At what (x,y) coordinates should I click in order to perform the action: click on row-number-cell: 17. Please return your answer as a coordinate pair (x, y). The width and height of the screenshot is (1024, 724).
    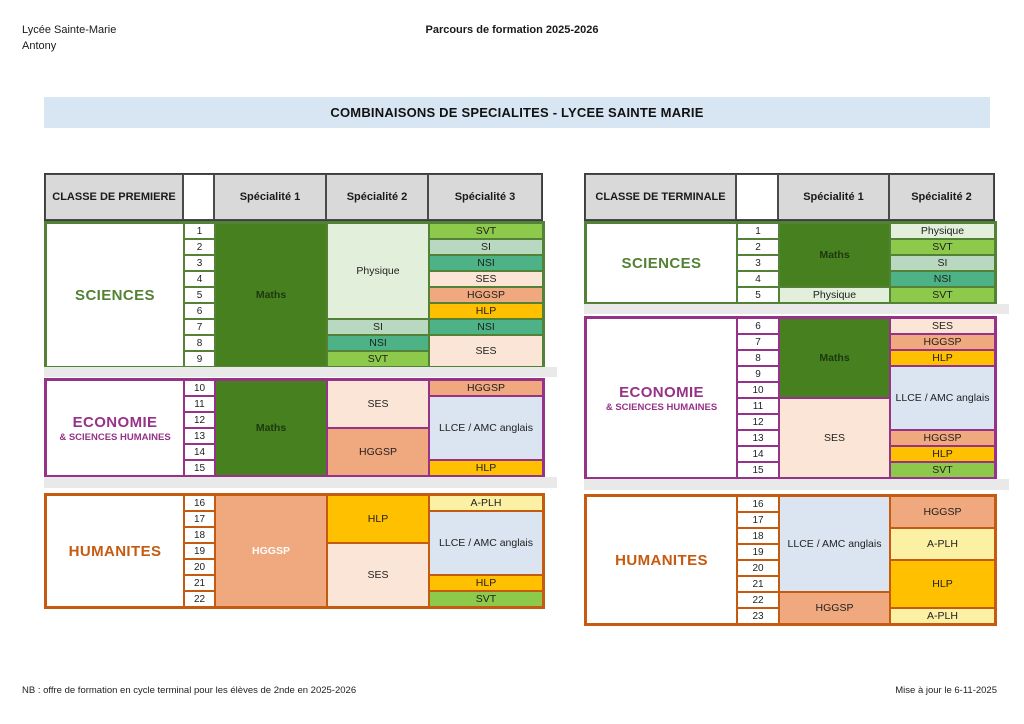
    Looking at the image, I should click on (758, 520).